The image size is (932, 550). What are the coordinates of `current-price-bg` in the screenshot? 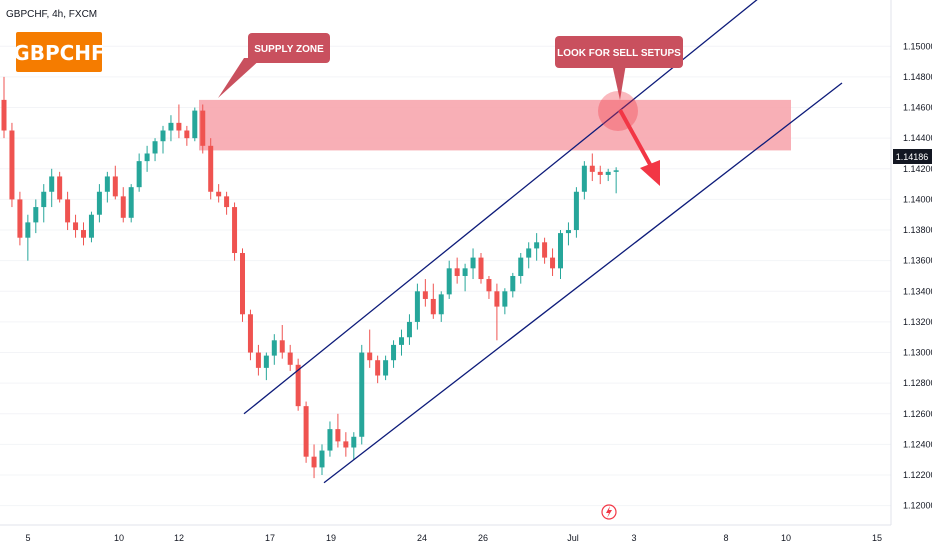 It's located at (912, 156).